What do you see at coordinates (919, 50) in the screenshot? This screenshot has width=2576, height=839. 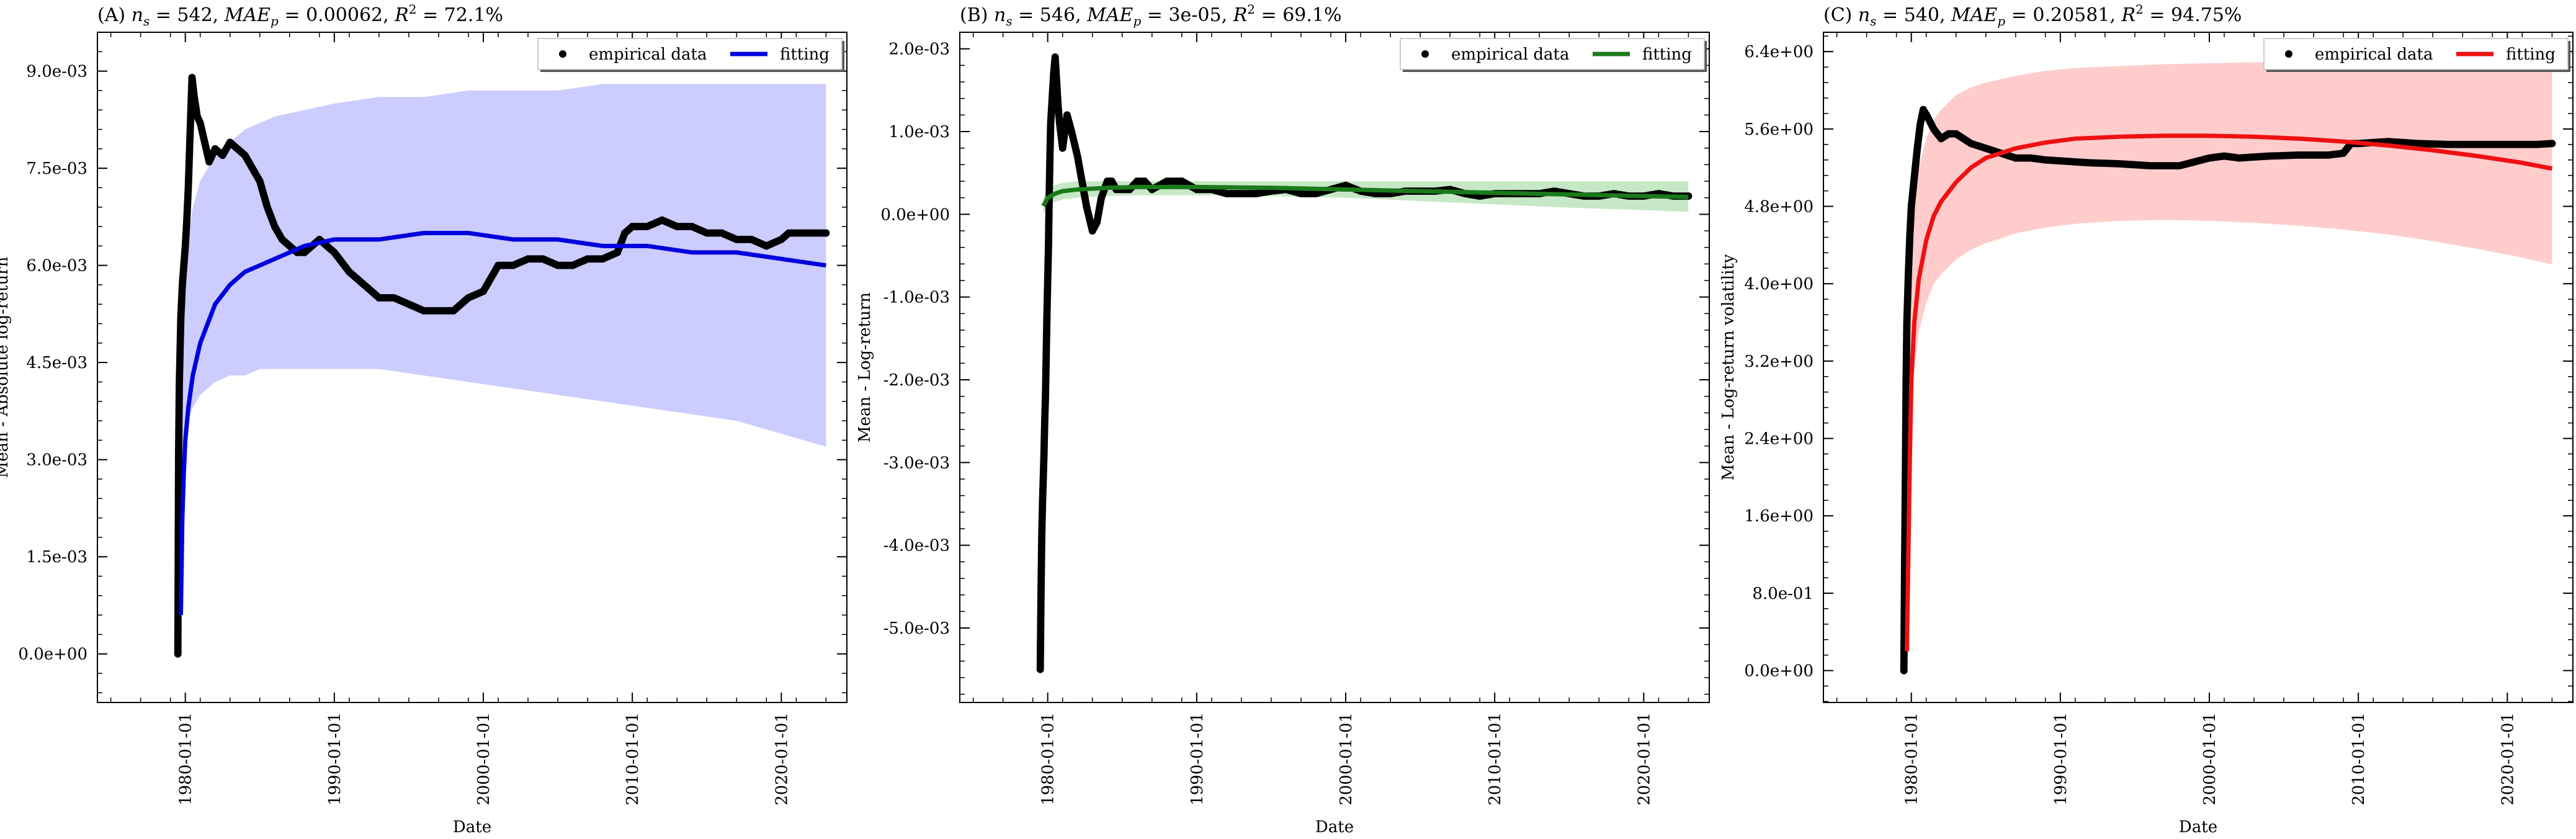 I see `y-tick-label: 2.0e-03` at bounding box center [919, 50].